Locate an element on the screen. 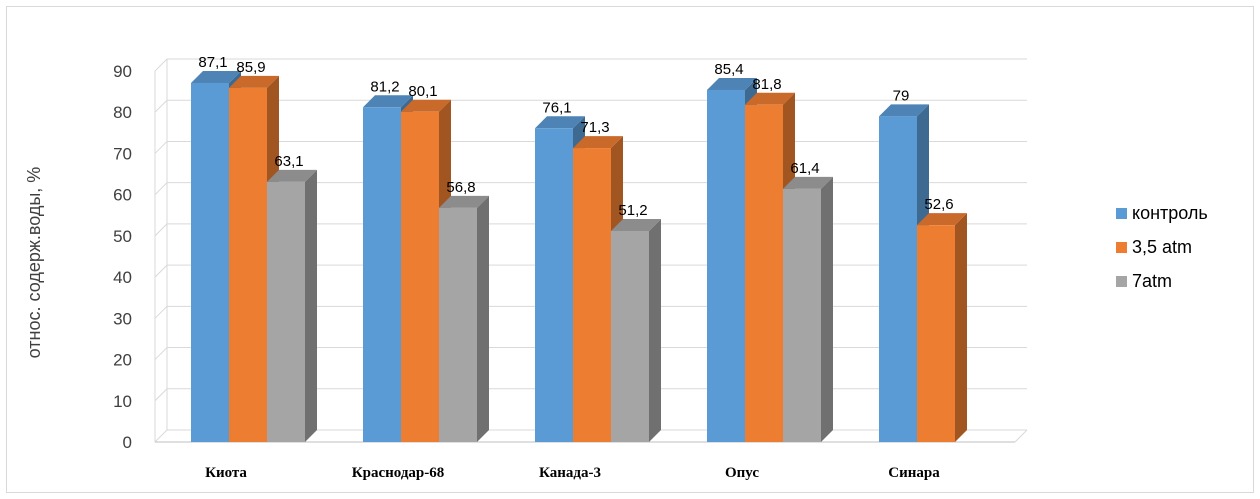 This screenshot has width=1260, height=499. data-label: 56,8 is located at coordinates (460, 187).